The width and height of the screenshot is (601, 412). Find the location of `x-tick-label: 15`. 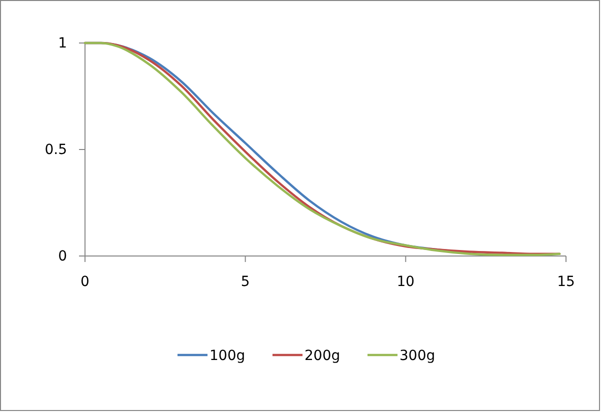

x-tick-label: 15 is located at coordinates (566, 282).